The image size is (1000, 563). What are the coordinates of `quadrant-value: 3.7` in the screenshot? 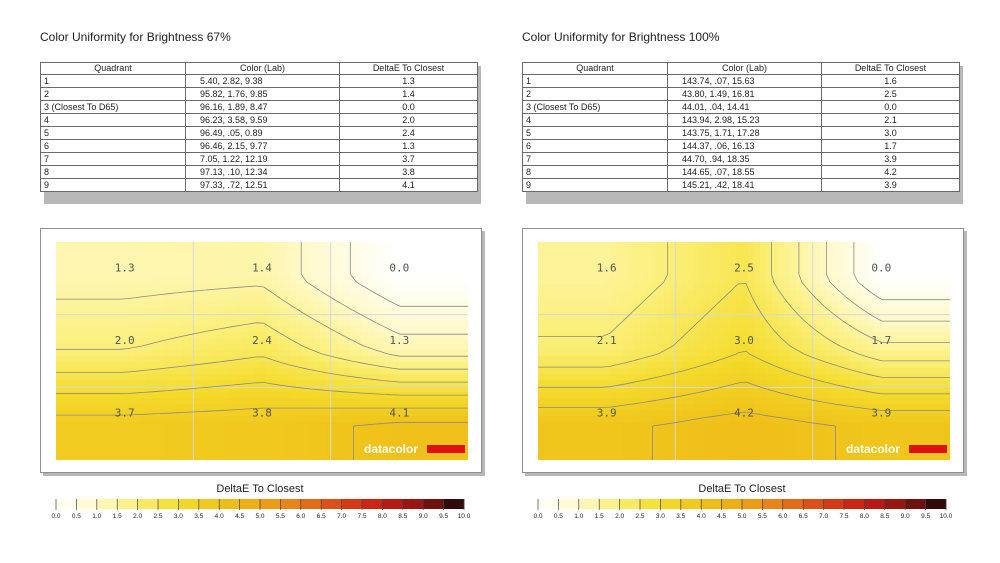 It's located at (125, 413).